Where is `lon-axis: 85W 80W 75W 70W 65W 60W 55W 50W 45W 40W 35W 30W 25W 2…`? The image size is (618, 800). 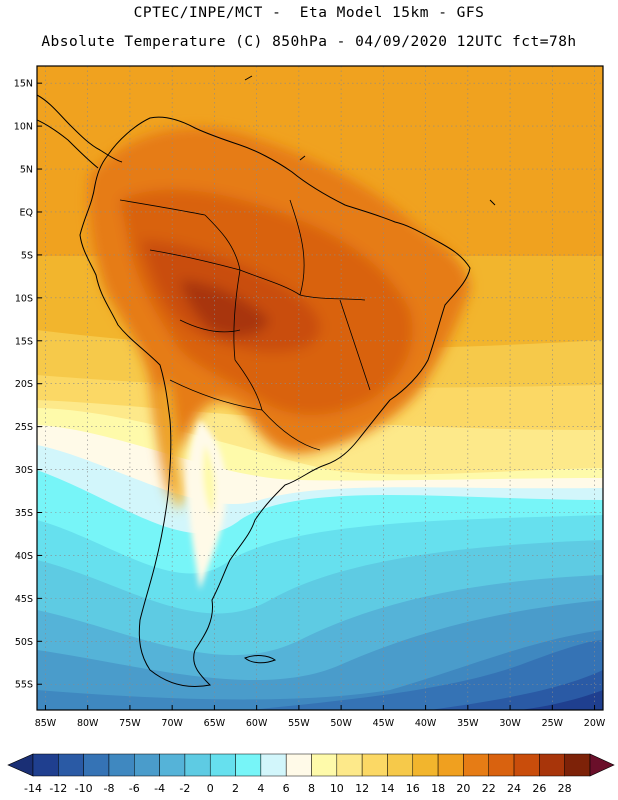 lon-axis: 85W 80W 75W 70W 65W 60W 55W 50W 45W 40W 35W 30W 25W 2… is located at coordinates (320, 717).